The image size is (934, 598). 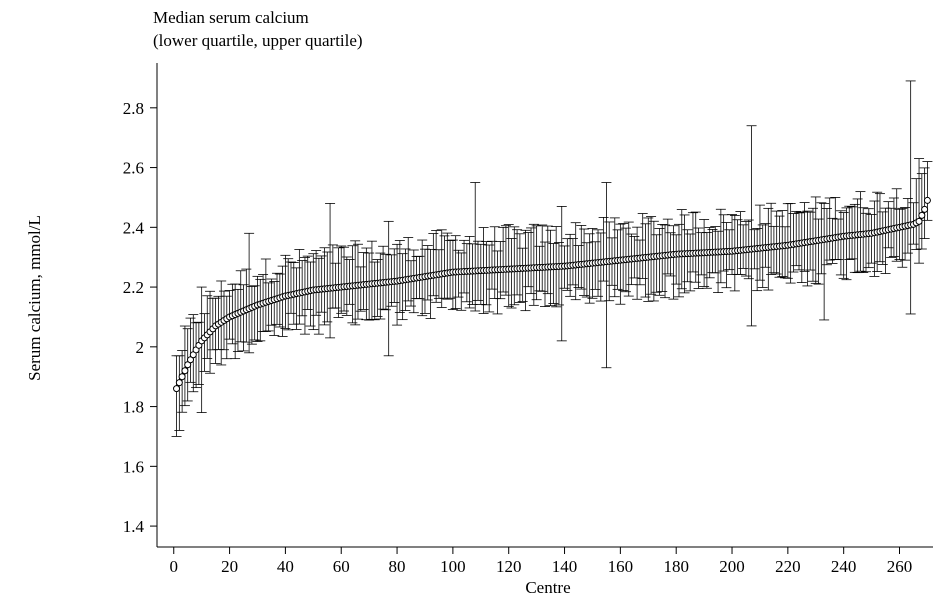 What do you see at coordinates (134, 227) in the screenshot?
I see `y-tick-label: 2.4` at bounding box center [134, 227].